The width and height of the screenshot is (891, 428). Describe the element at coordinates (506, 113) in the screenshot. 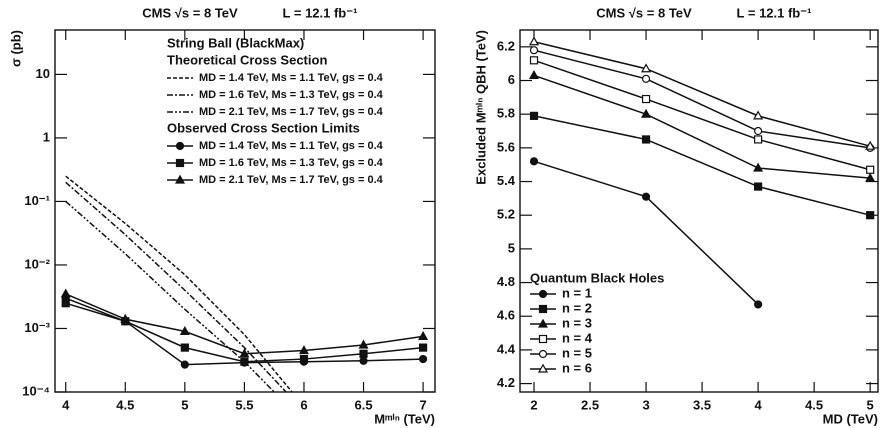

I see `y-tick-label: 5.8` at that location.